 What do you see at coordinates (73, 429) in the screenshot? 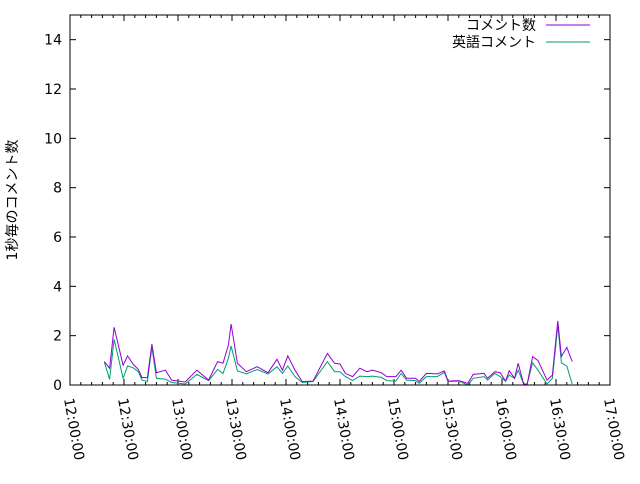
I see `x-tick-label: 12:00:00` at bounding box center [73, 429].